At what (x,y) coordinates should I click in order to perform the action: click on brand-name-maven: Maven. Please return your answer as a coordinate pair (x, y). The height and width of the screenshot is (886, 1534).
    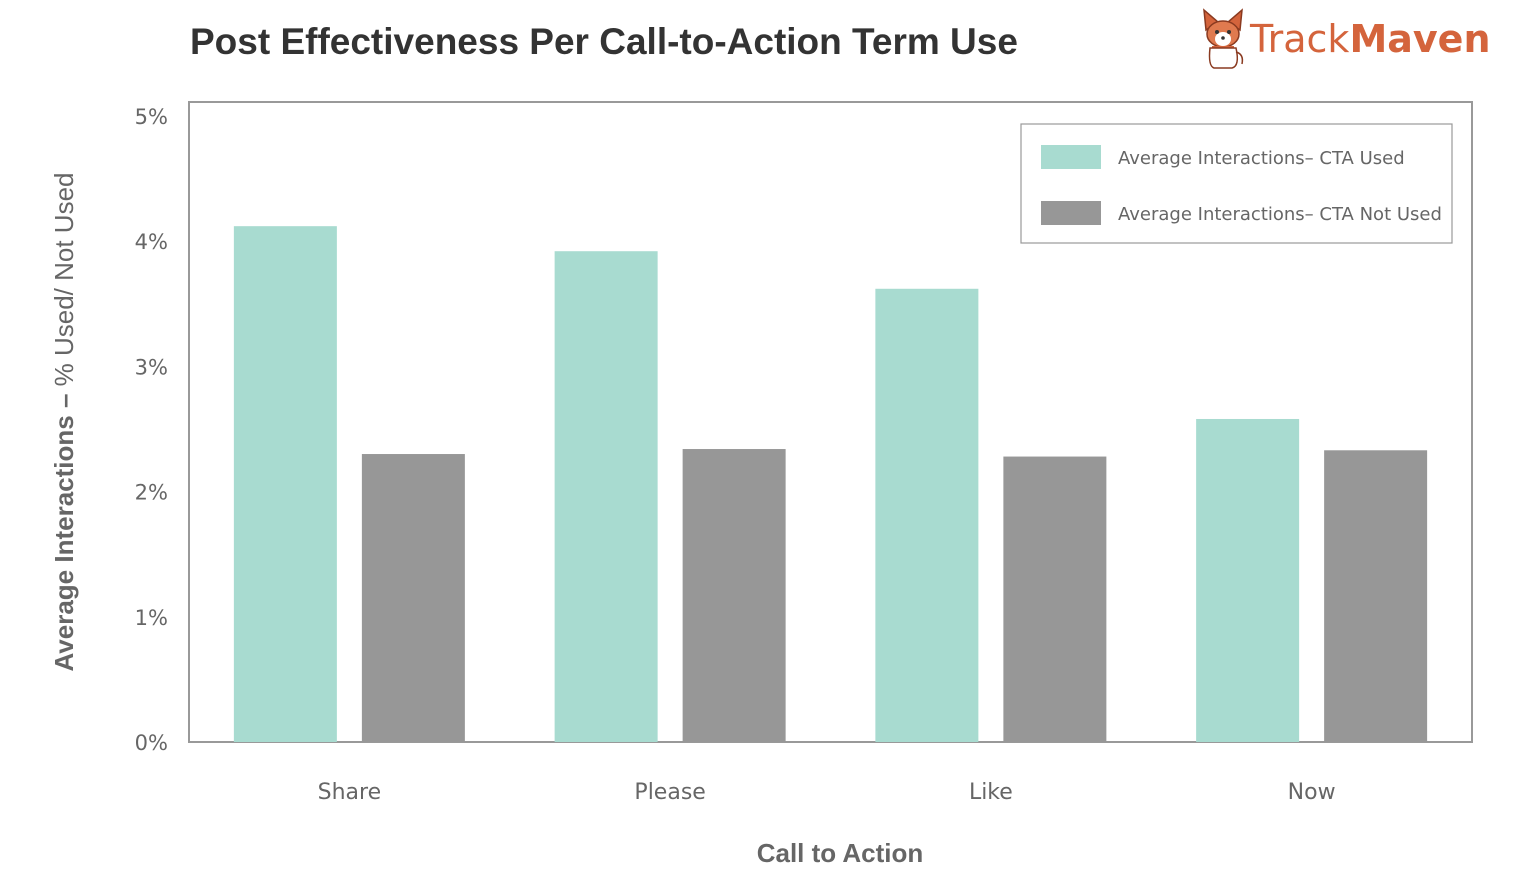
    Looking at the image, I should click on (1419, 39).